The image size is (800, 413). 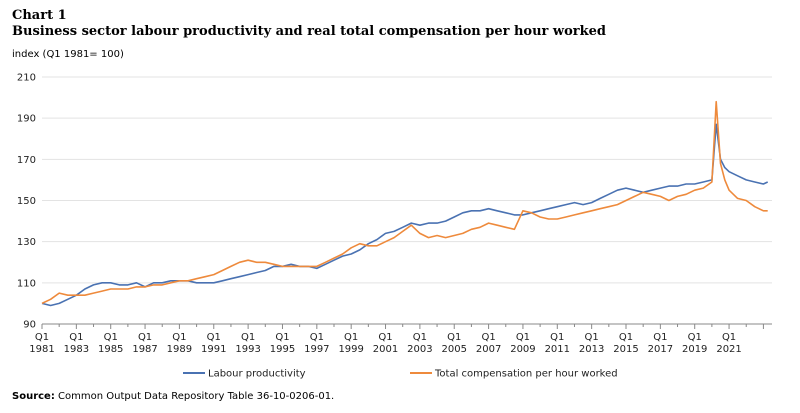 What do you see at coordinates (591, 349) in the screenshot?
I see `x-tick-year-2013: 2013` at bounding box center [591, 349].